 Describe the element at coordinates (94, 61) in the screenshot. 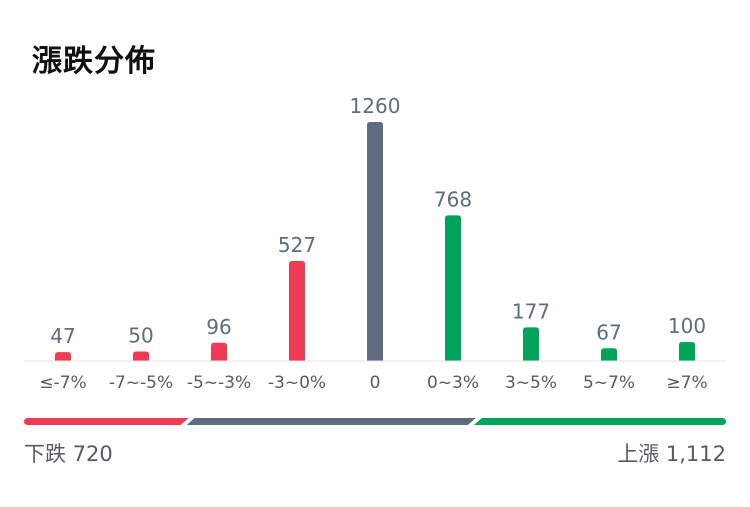

I see `chart-title: 漲跌分佈` at that location.